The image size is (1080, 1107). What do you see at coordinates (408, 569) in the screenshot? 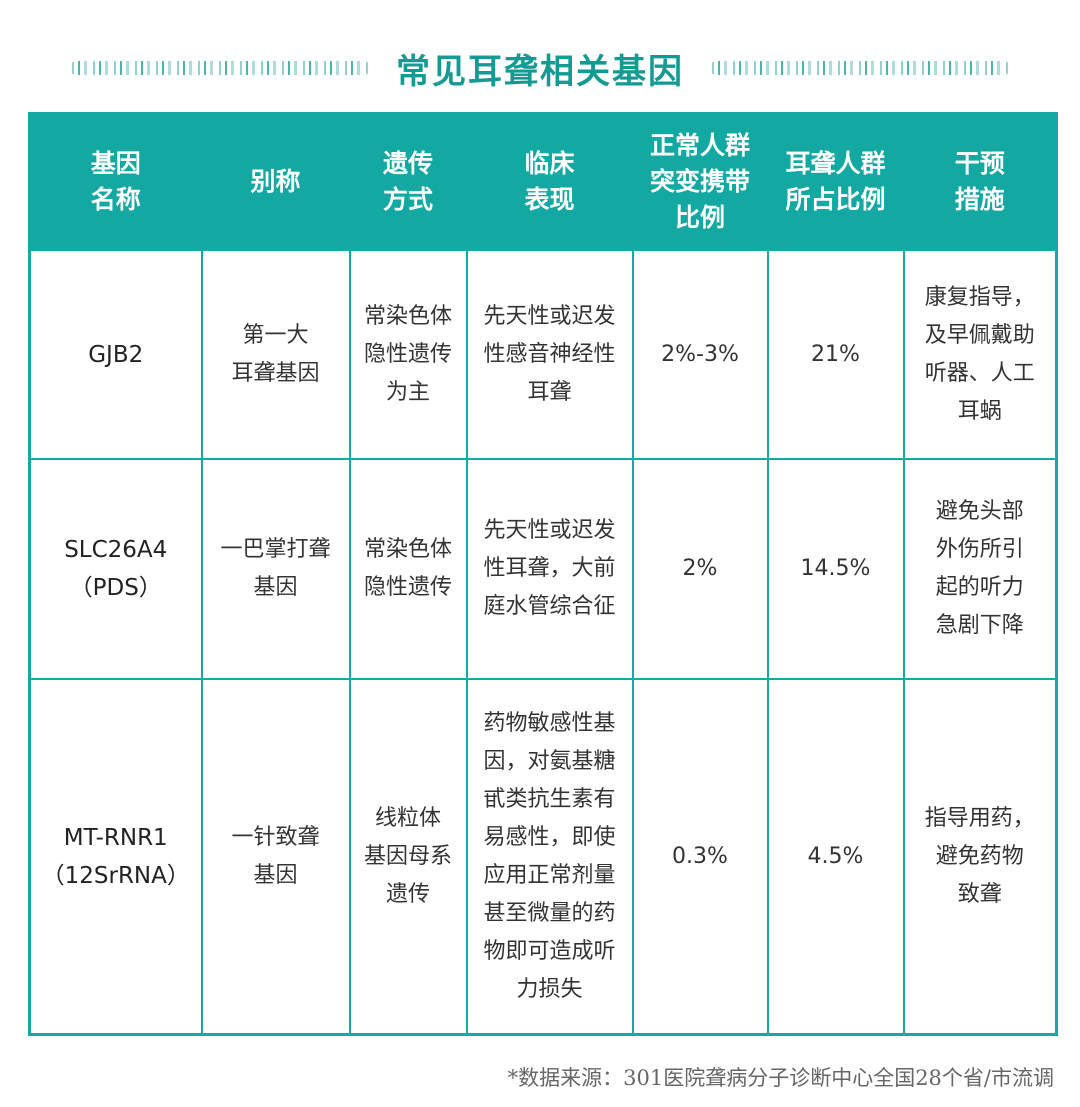
I see `cell-inheritance: 常染色体 隐性遗传` at bounding box center [408, 569].